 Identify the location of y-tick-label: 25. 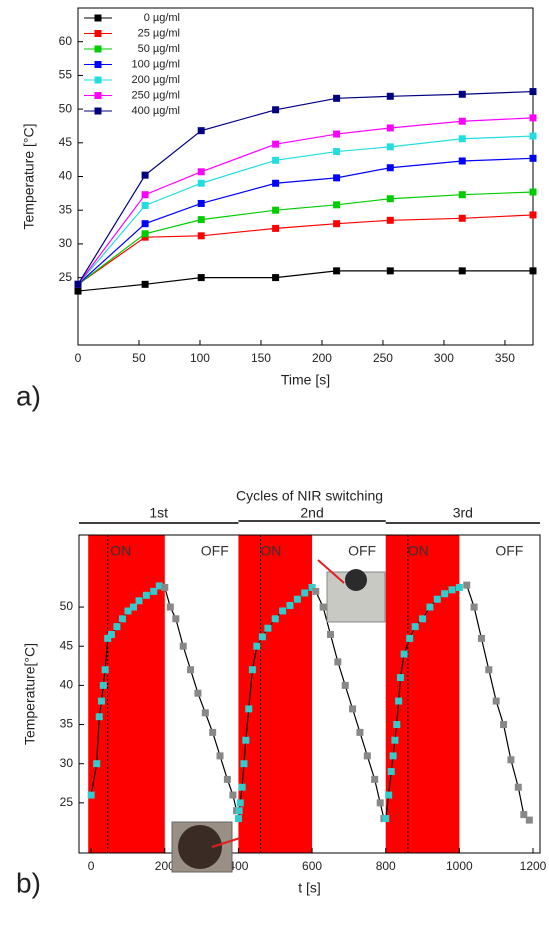
(66, 277).